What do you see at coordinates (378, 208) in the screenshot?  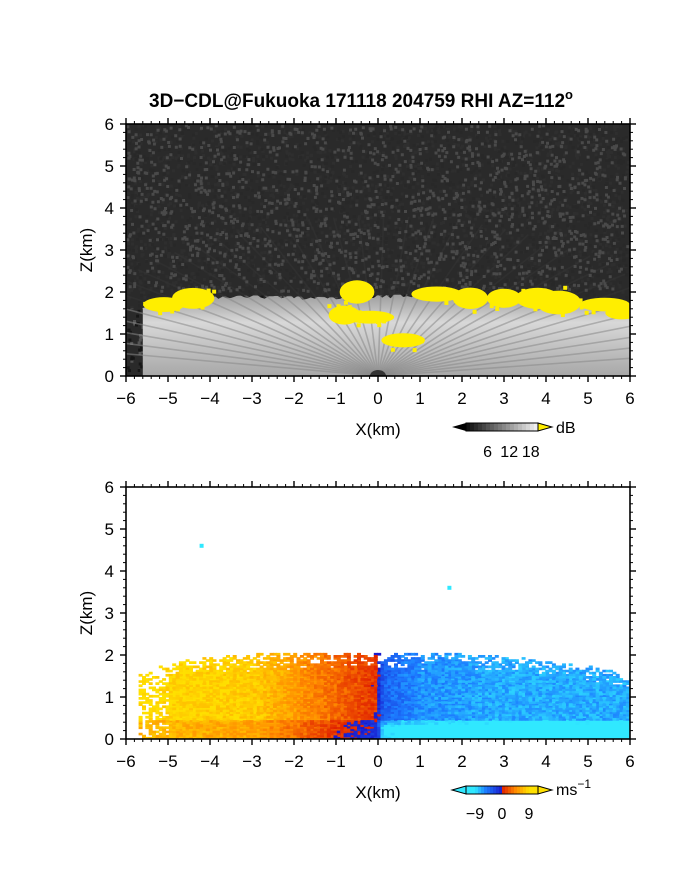 I see `noise-speckle-upper` at bounding box center [378, 208].